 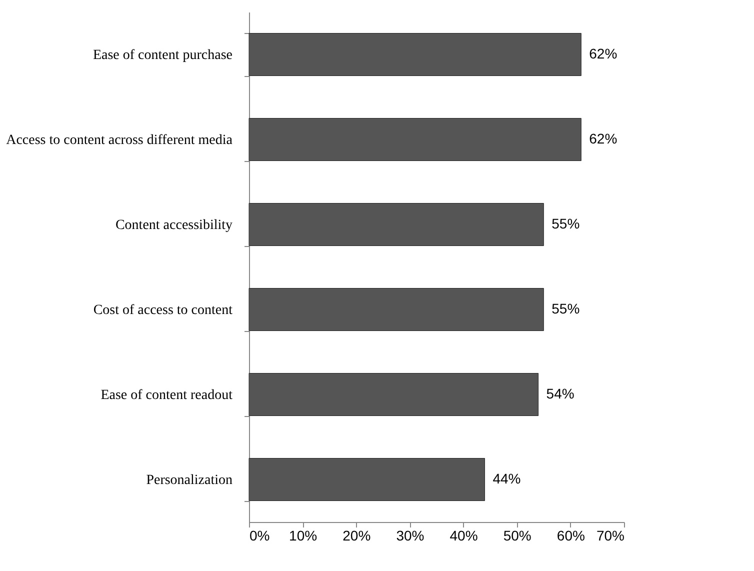 What do you see at coordinates (303, 536) in the screenshot?
I see `x-tick-label: 10%` at bounding box center [303, 536].